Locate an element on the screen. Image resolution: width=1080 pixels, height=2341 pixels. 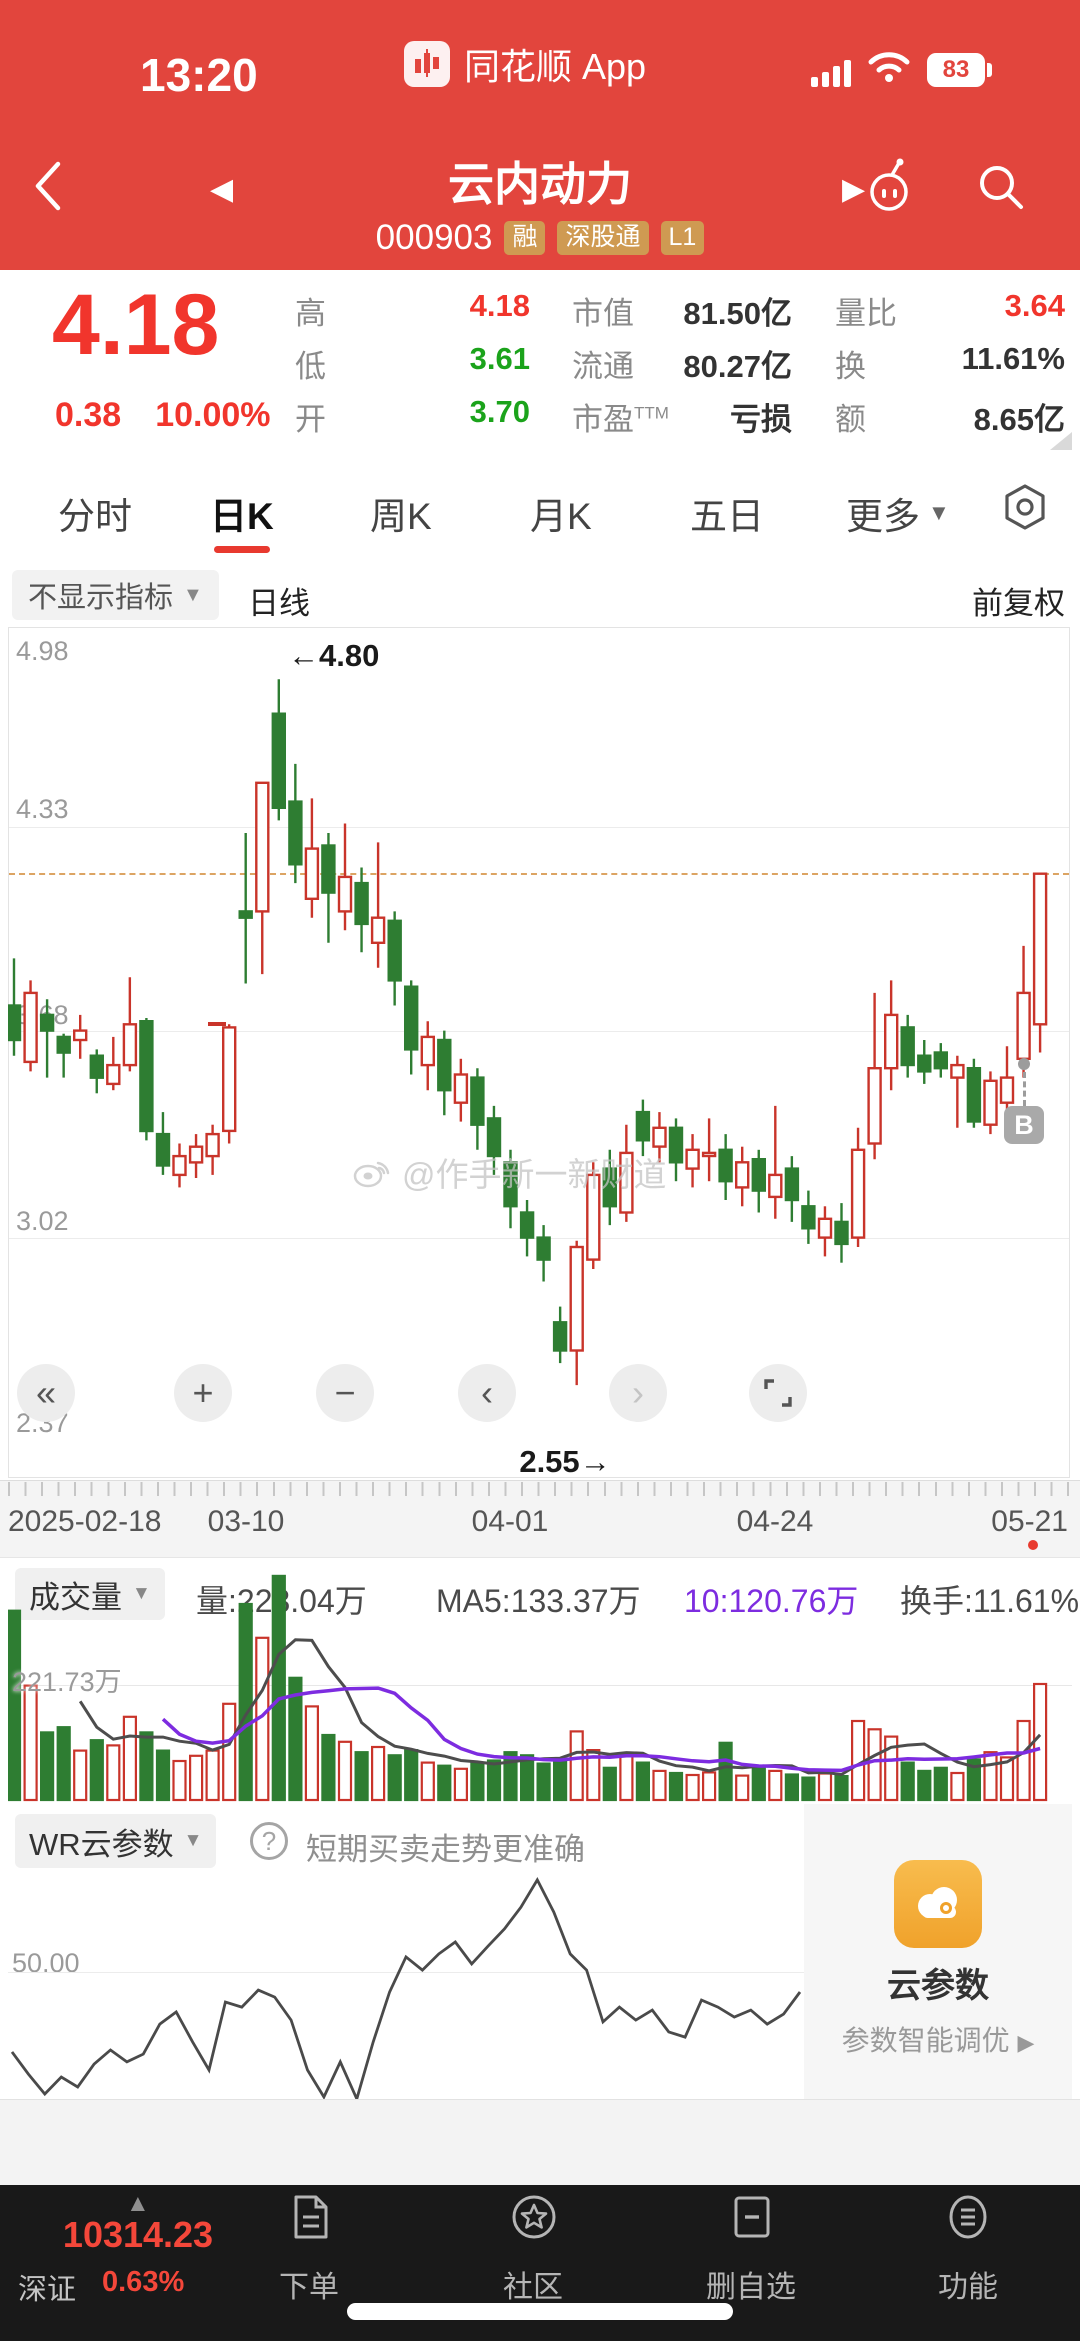
tab-fenshi: 分时 is located at coordinates (95, 516).